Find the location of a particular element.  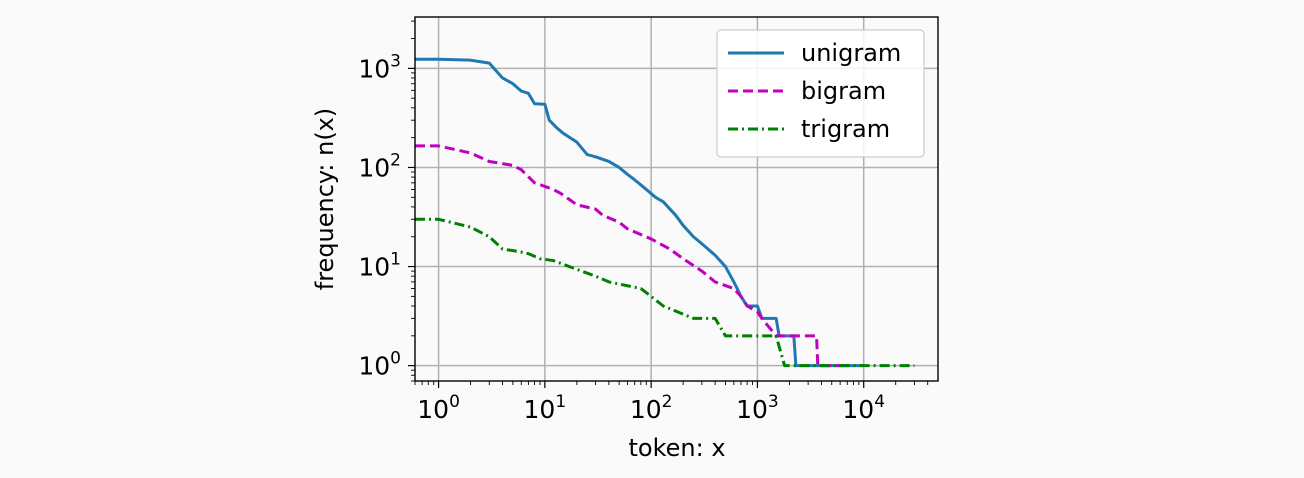

x-tick-label: 102 is located at coordinates (651, 408).